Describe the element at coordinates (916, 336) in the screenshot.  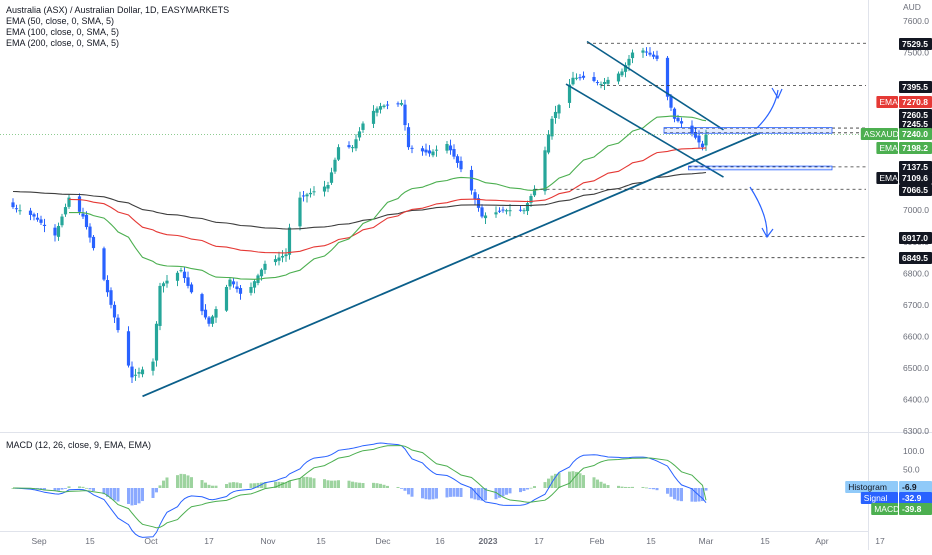
I see `price-tick-label: 6600.0` at that location.